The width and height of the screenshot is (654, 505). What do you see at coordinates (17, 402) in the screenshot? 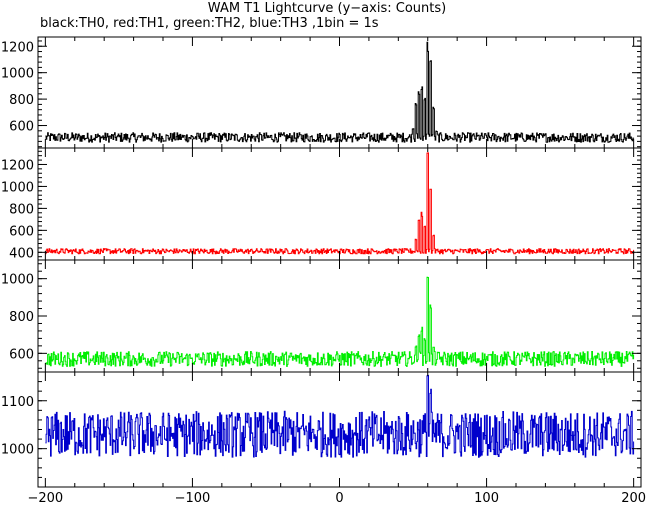
I see `y-tick-label: 1100` at bounding box center [17, 402].